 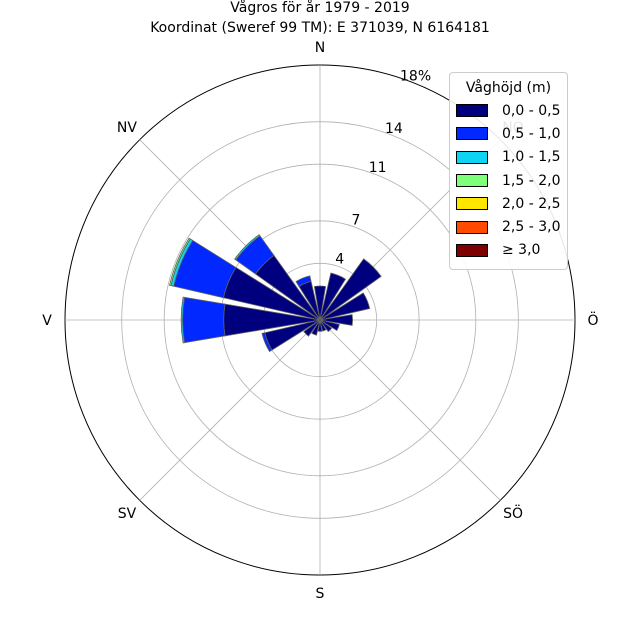 What do you see at coordinates (127, 128) in the screenshot?
I see `direction-label-nv: NV` at bounding box center [127, 128].